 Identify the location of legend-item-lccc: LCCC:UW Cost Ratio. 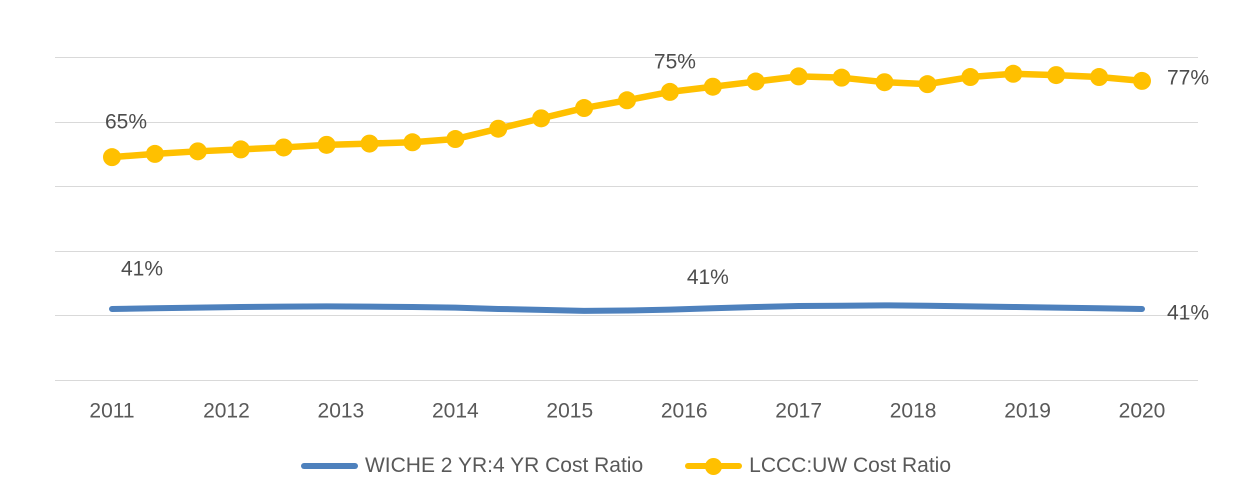
(818, 466).